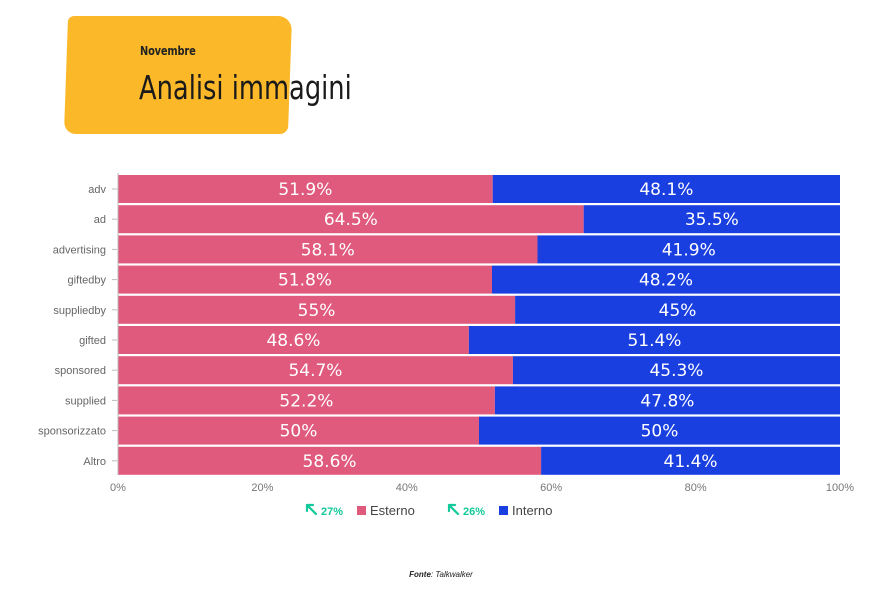 The image size is (882, 600). I want to click on data-label-interno: 51.4%, so click(654, 341).